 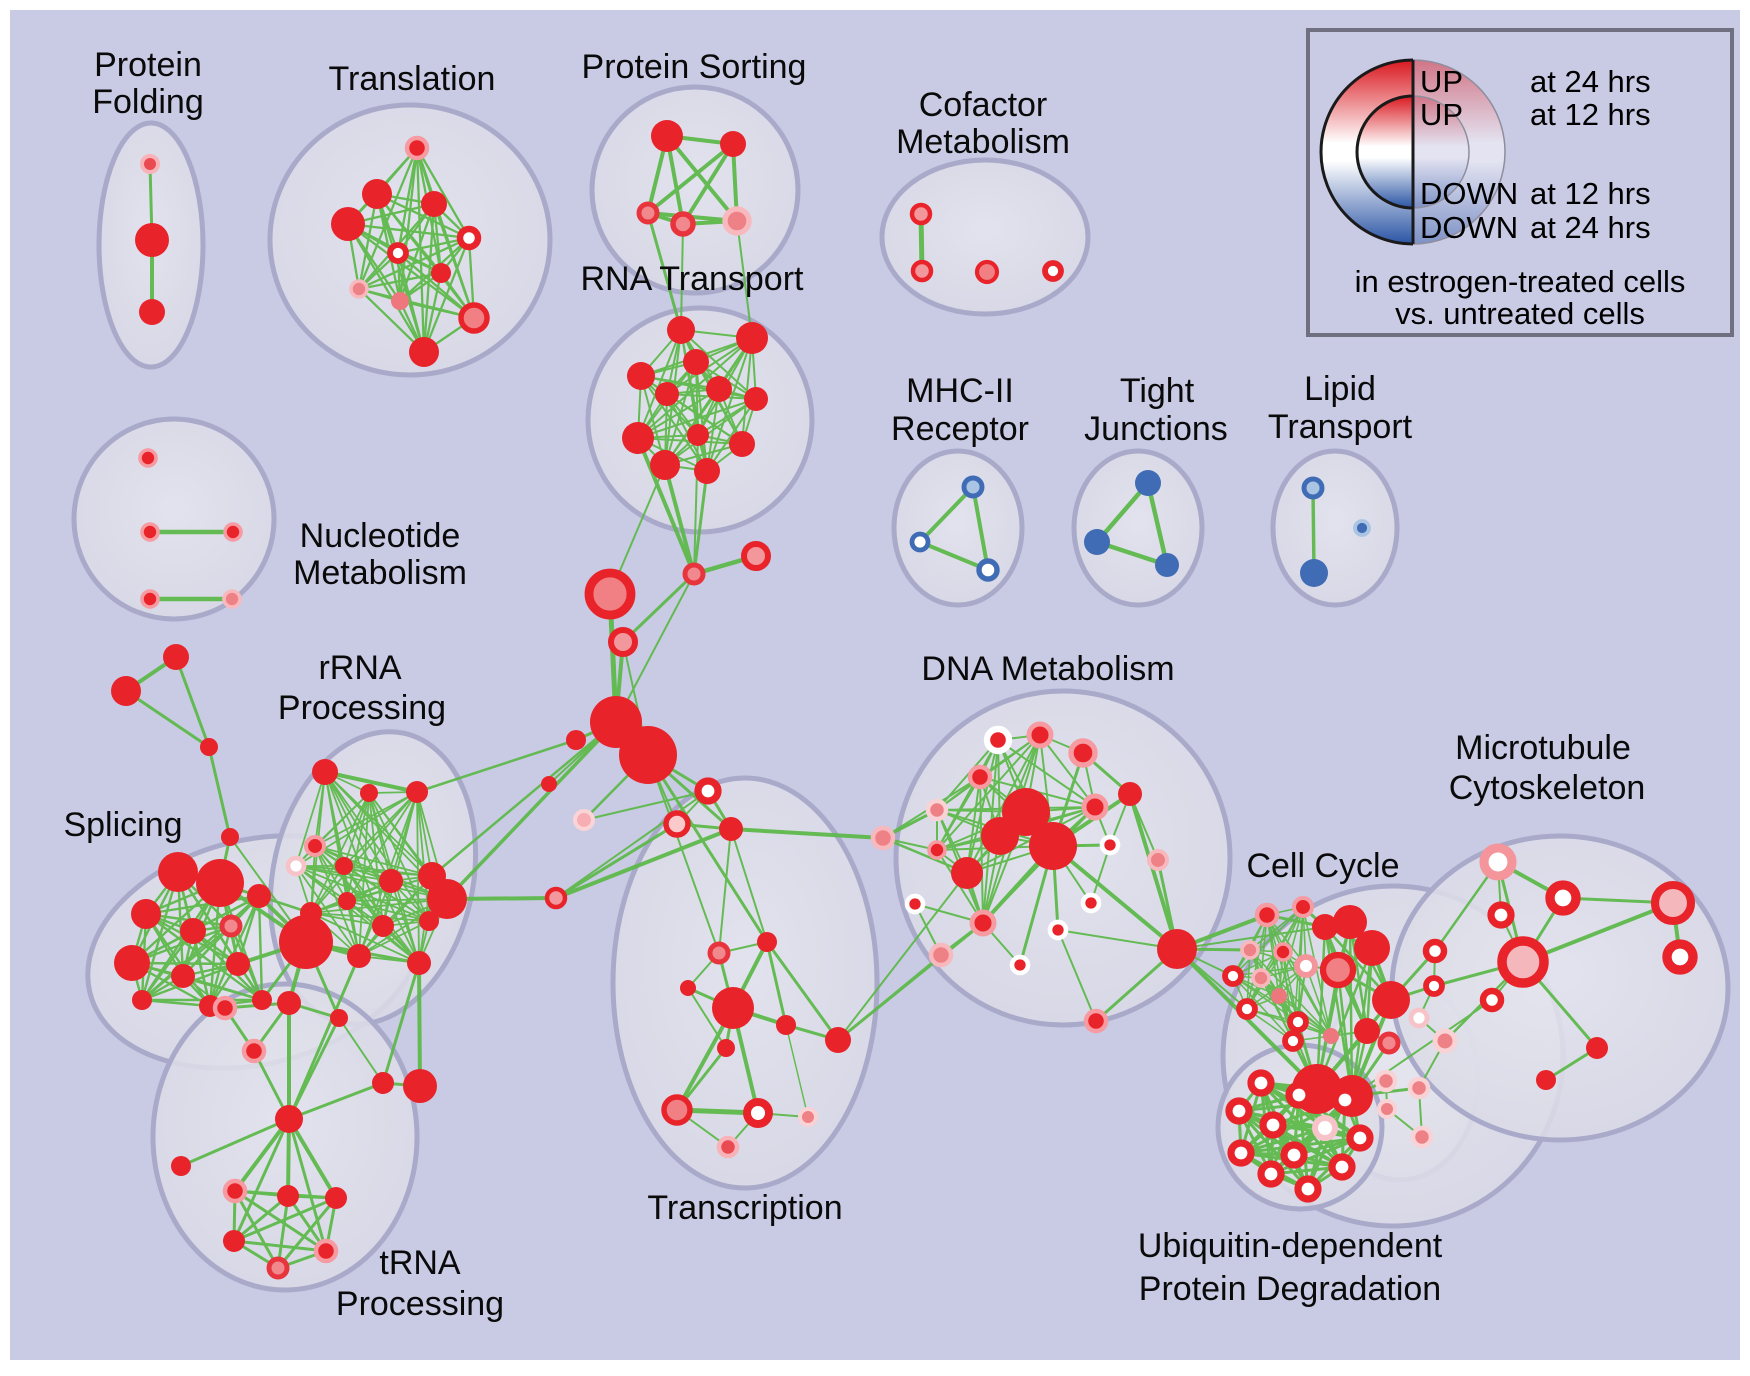 I want to click on gene-node-s7, so click(x=132, y=963).